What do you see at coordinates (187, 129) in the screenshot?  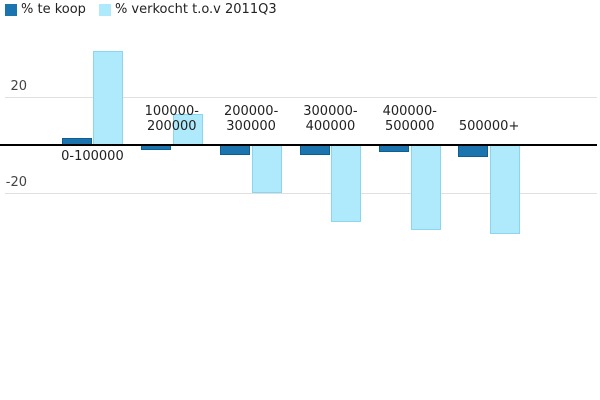 I see `bar-series1-cat1` at bounding box center [187, 129].